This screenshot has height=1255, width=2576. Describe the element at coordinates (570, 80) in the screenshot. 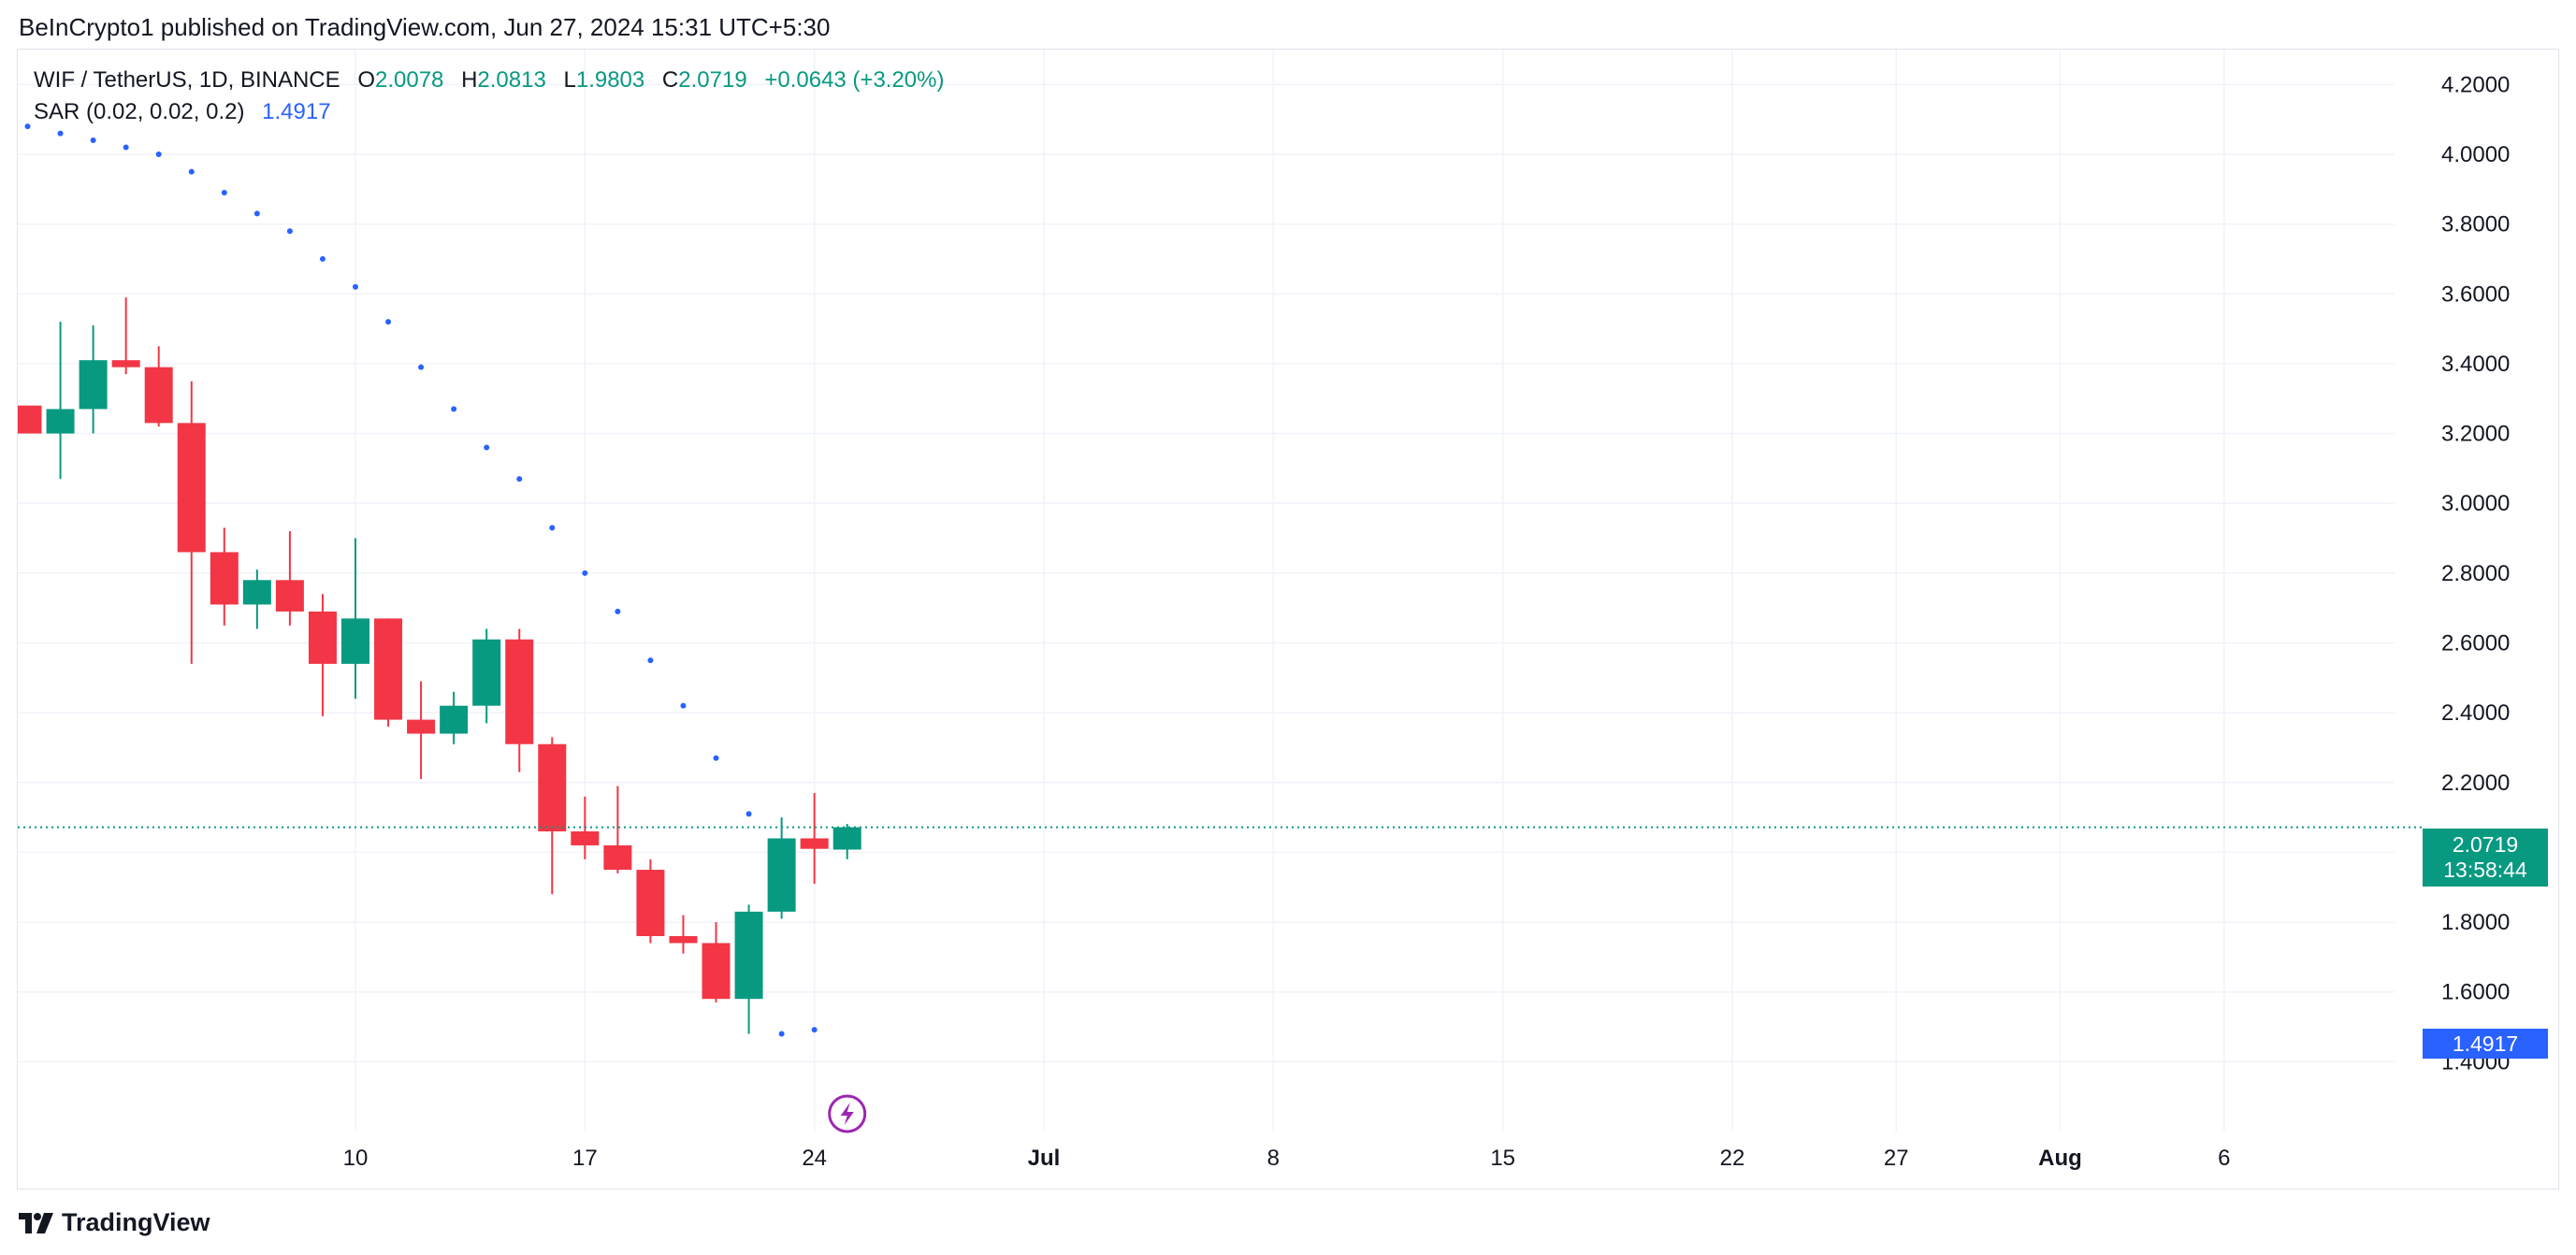

I see `low-label: L` at that location.